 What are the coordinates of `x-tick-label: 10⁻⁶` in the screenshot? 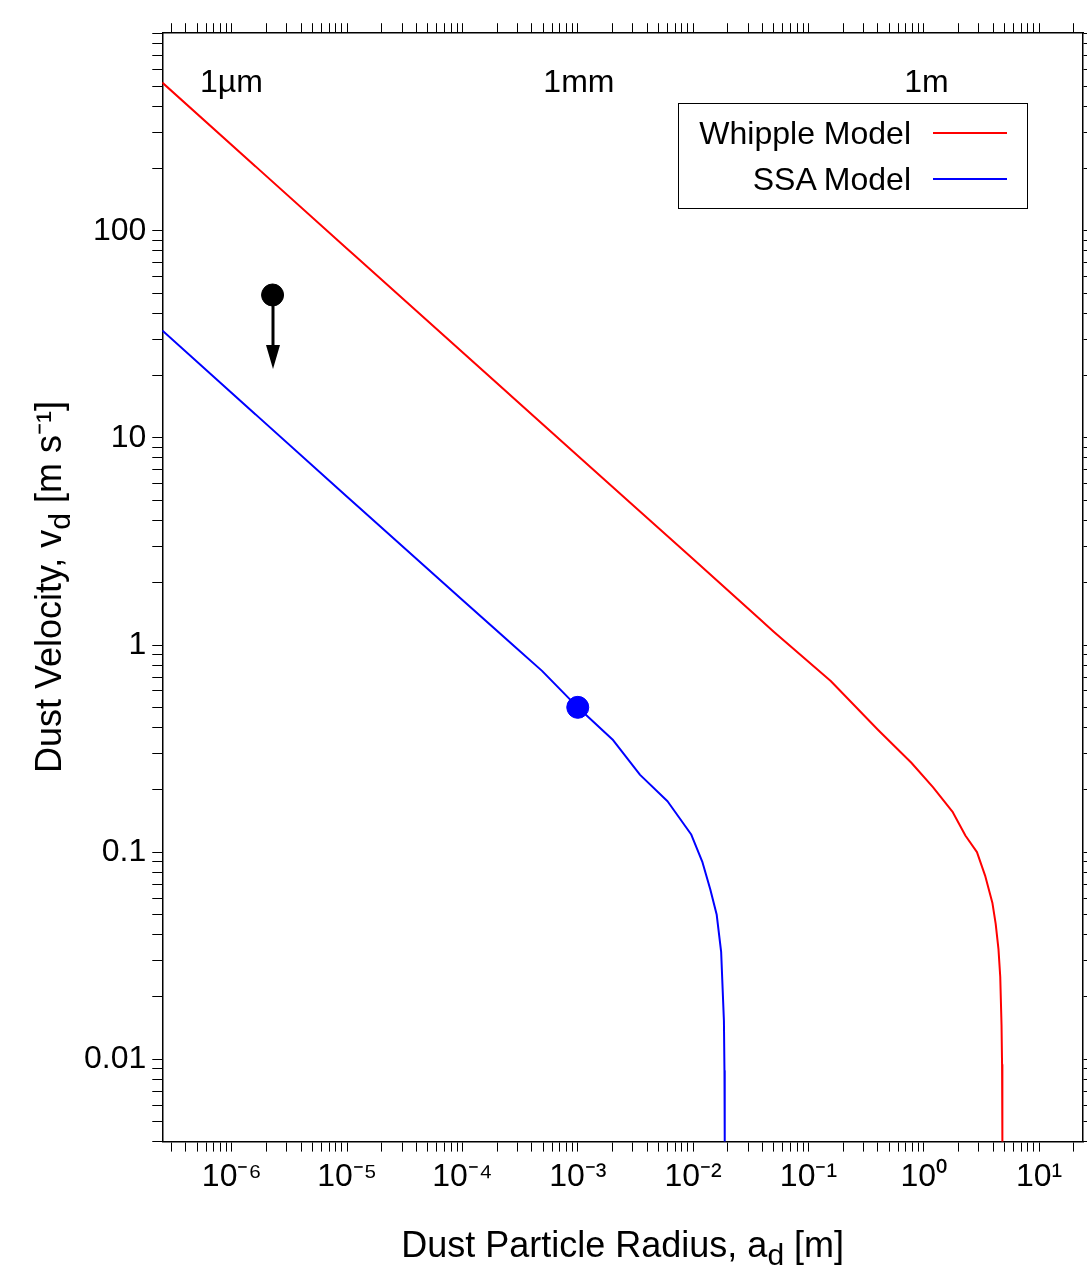 It's located at (231, 1174).